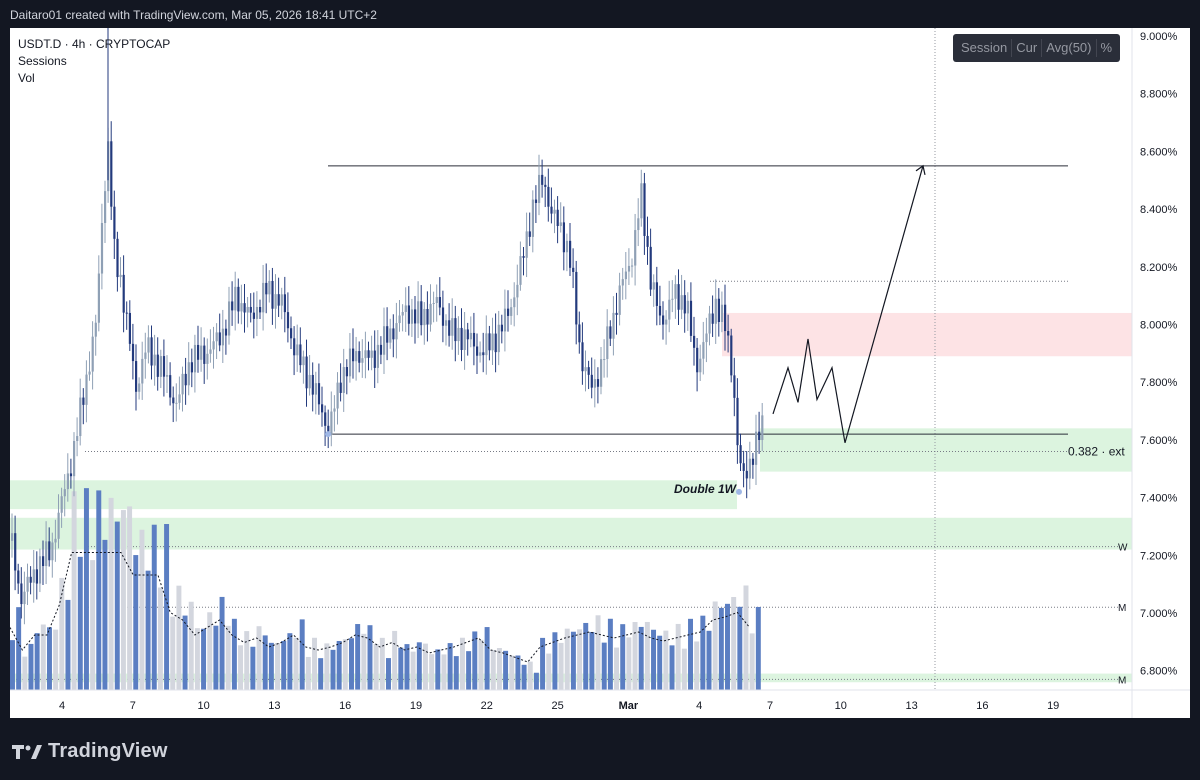 The height and width of the screenshot is (780, 1200). What do you see at coordinates (42, 61) in the screenshot?
I see `sessions-indicator-label: Sessions` at bounding box center [42, 61].